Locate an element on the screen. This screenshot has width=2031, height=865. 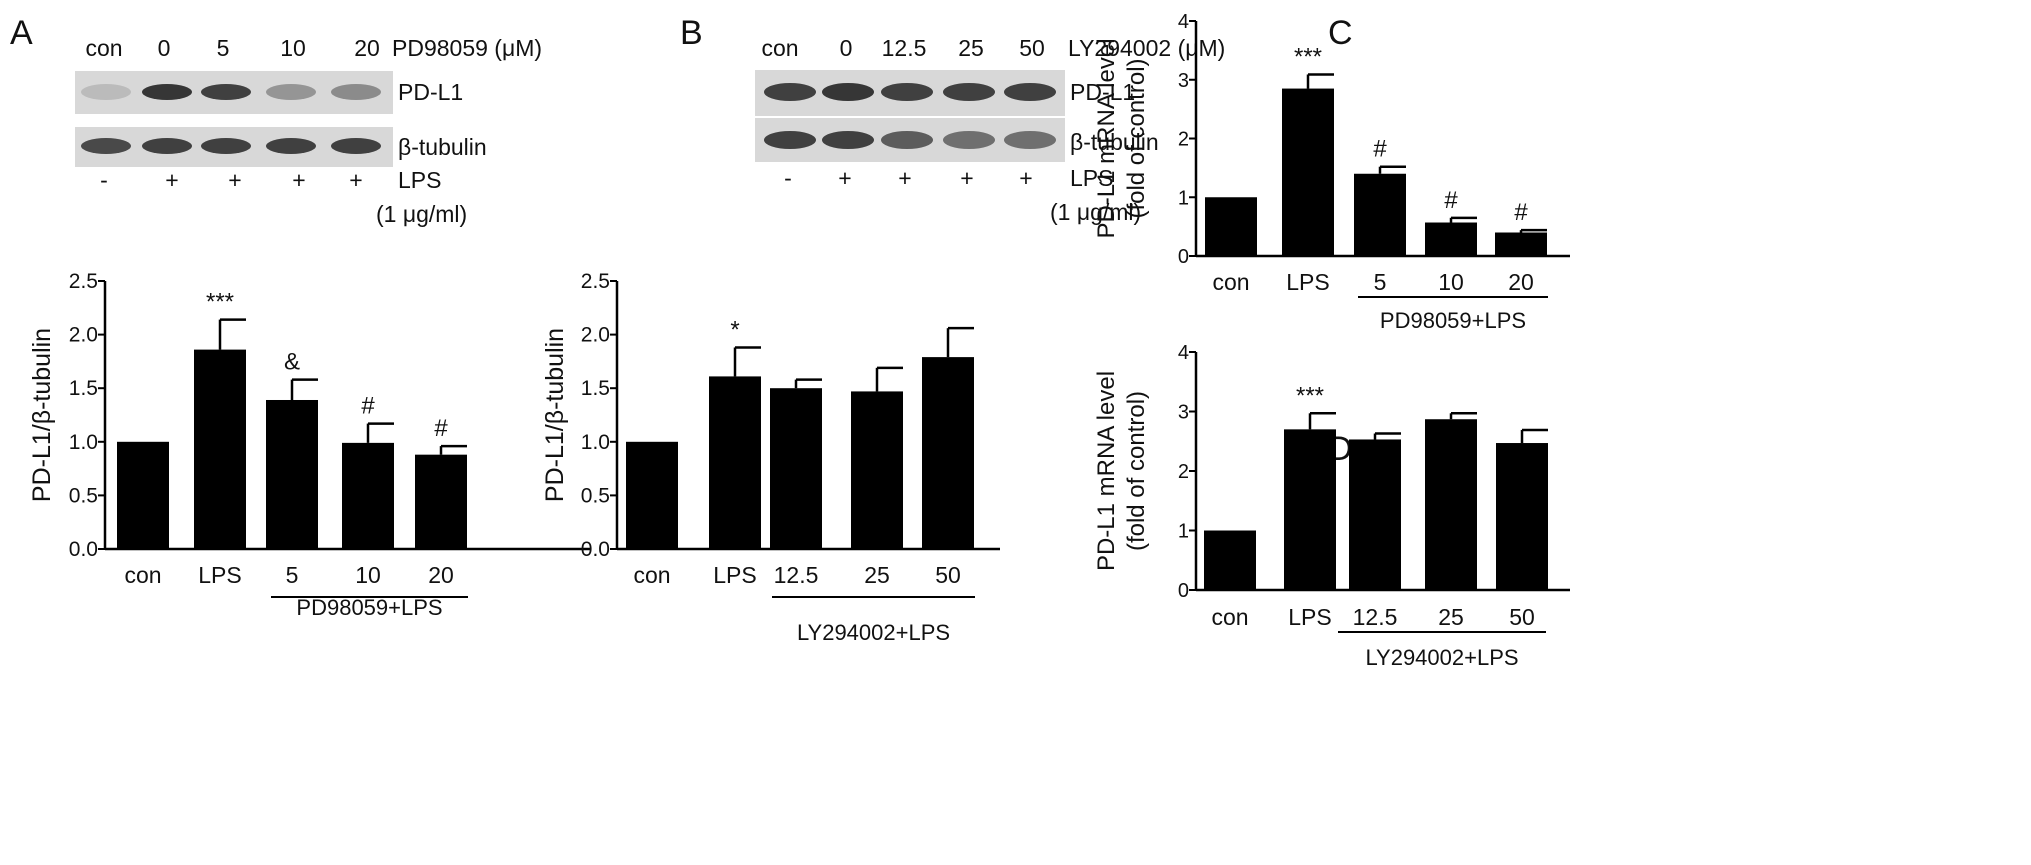
x-category-label: 5 is located at coordinates (292, 575).